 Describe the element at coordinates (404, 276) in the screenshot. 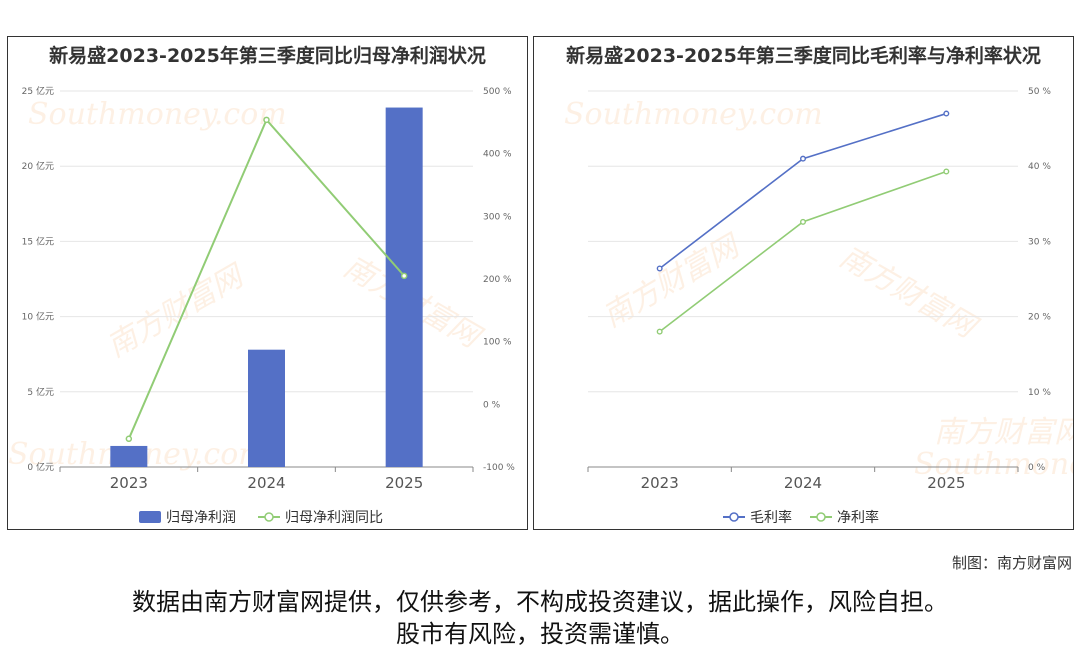

I see `yoy-point-2025` at that location.